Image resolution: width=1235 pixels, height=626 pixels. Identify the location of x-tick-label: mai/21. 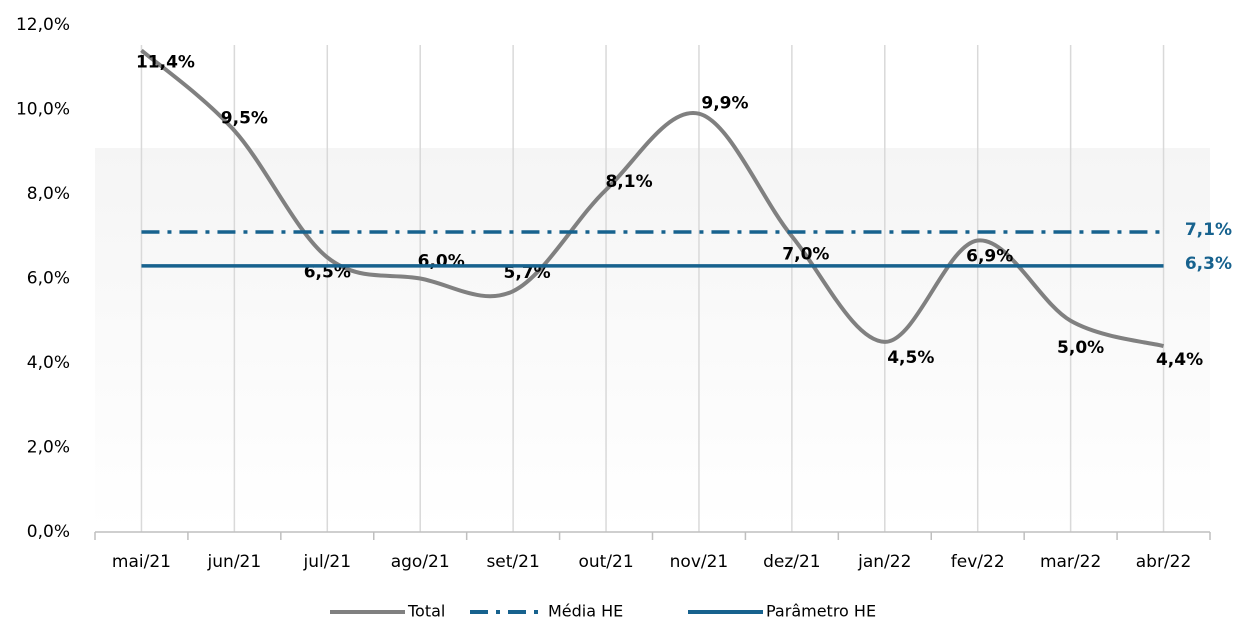
(141, 562).